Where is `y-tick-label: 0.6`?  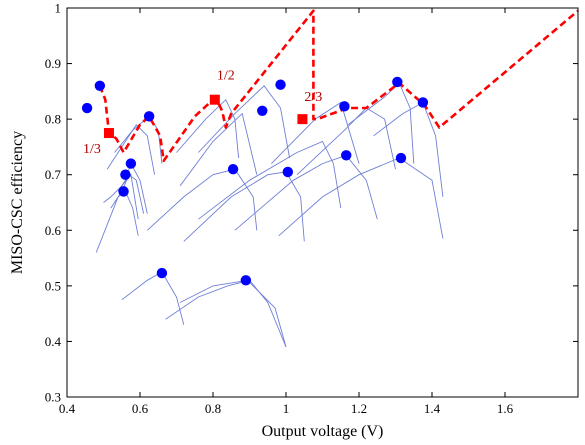
y-tick-label: 0.6 is located at coordinates (53, 230).